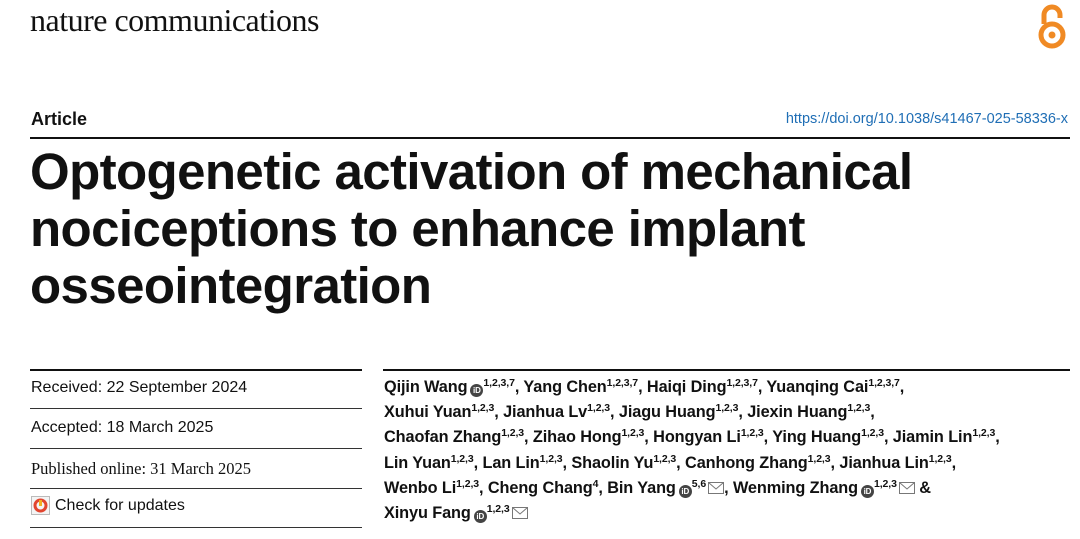 This screenshot has width=1080, height=539. I want to click on affiliation-marker: 4, so click(595, 483).